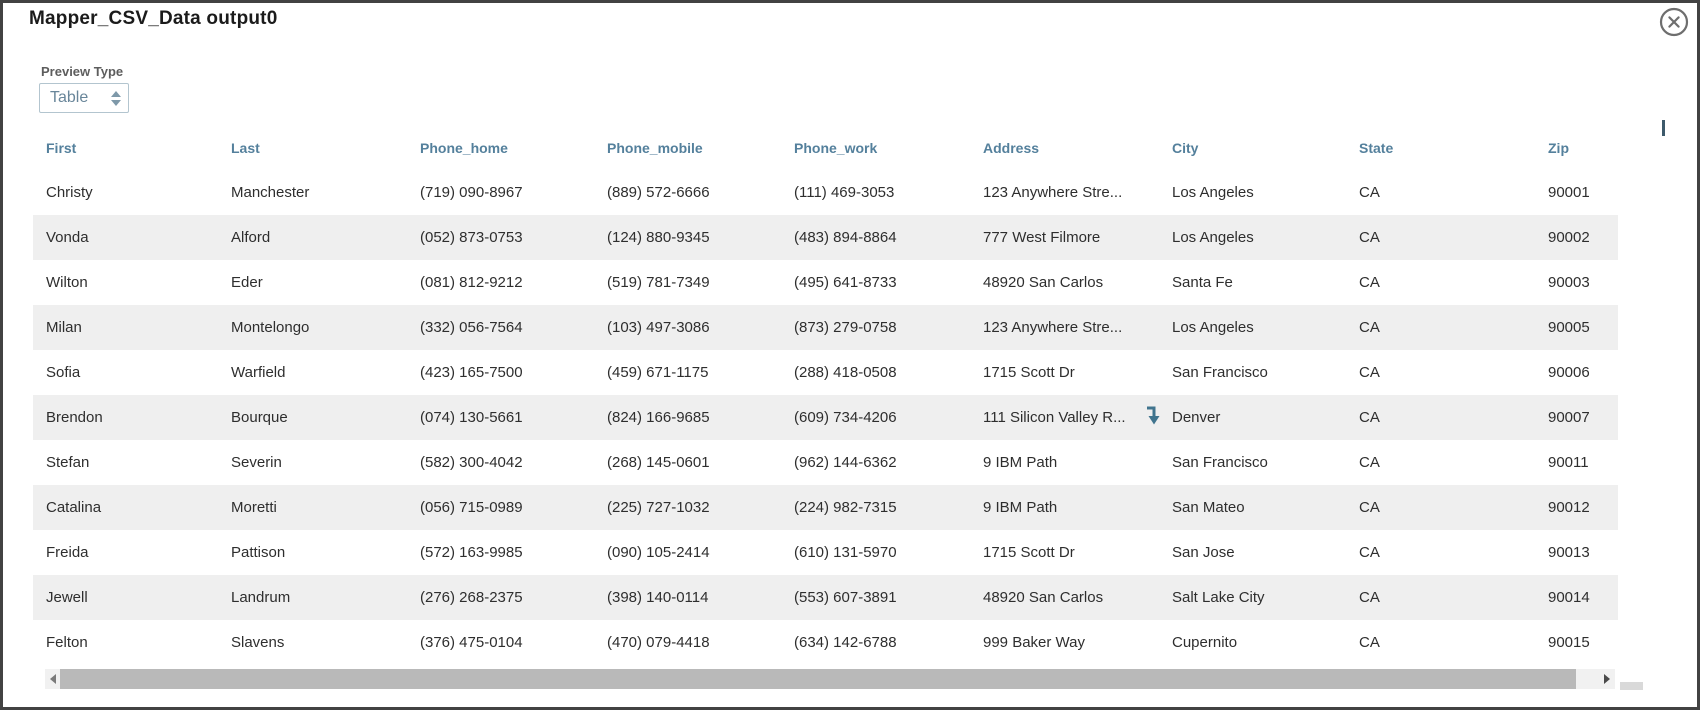  Describe the element at coordinates (658, 237) in the screenshot. I see `table-cell: (124) 880-9345` at that location.